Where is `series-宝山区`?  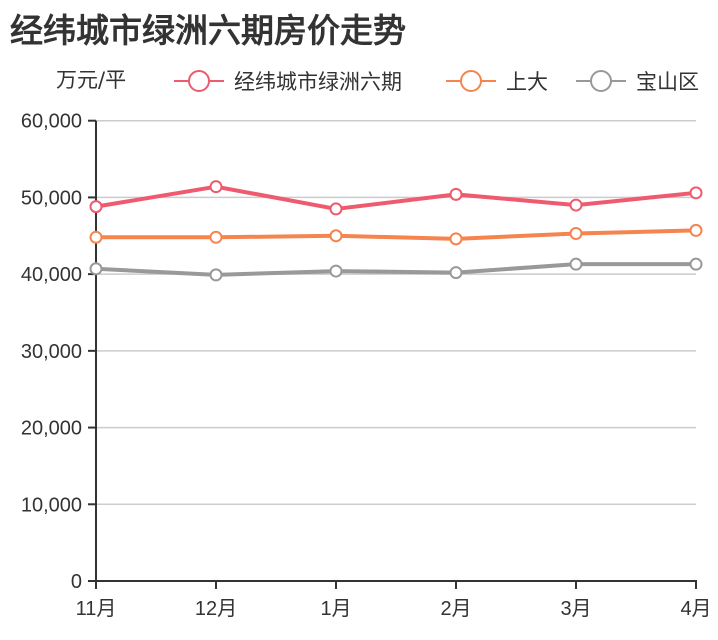
series-宝山区 is located at coordinates (396, 269).